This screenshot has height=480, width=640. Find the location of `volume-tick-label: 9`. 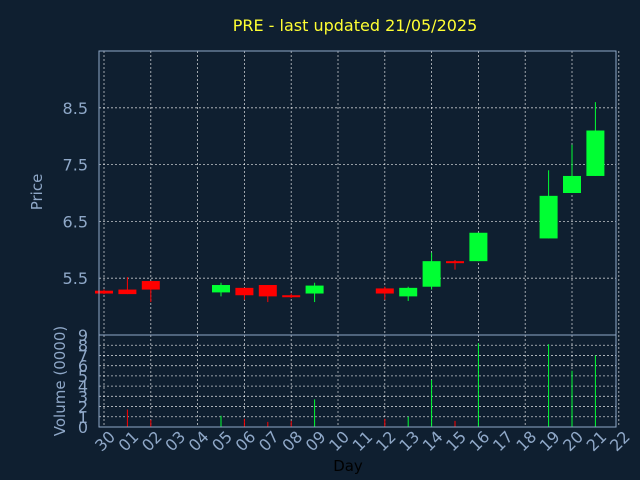

volume-tick-label: 9 is located at coordinates (83, 335).